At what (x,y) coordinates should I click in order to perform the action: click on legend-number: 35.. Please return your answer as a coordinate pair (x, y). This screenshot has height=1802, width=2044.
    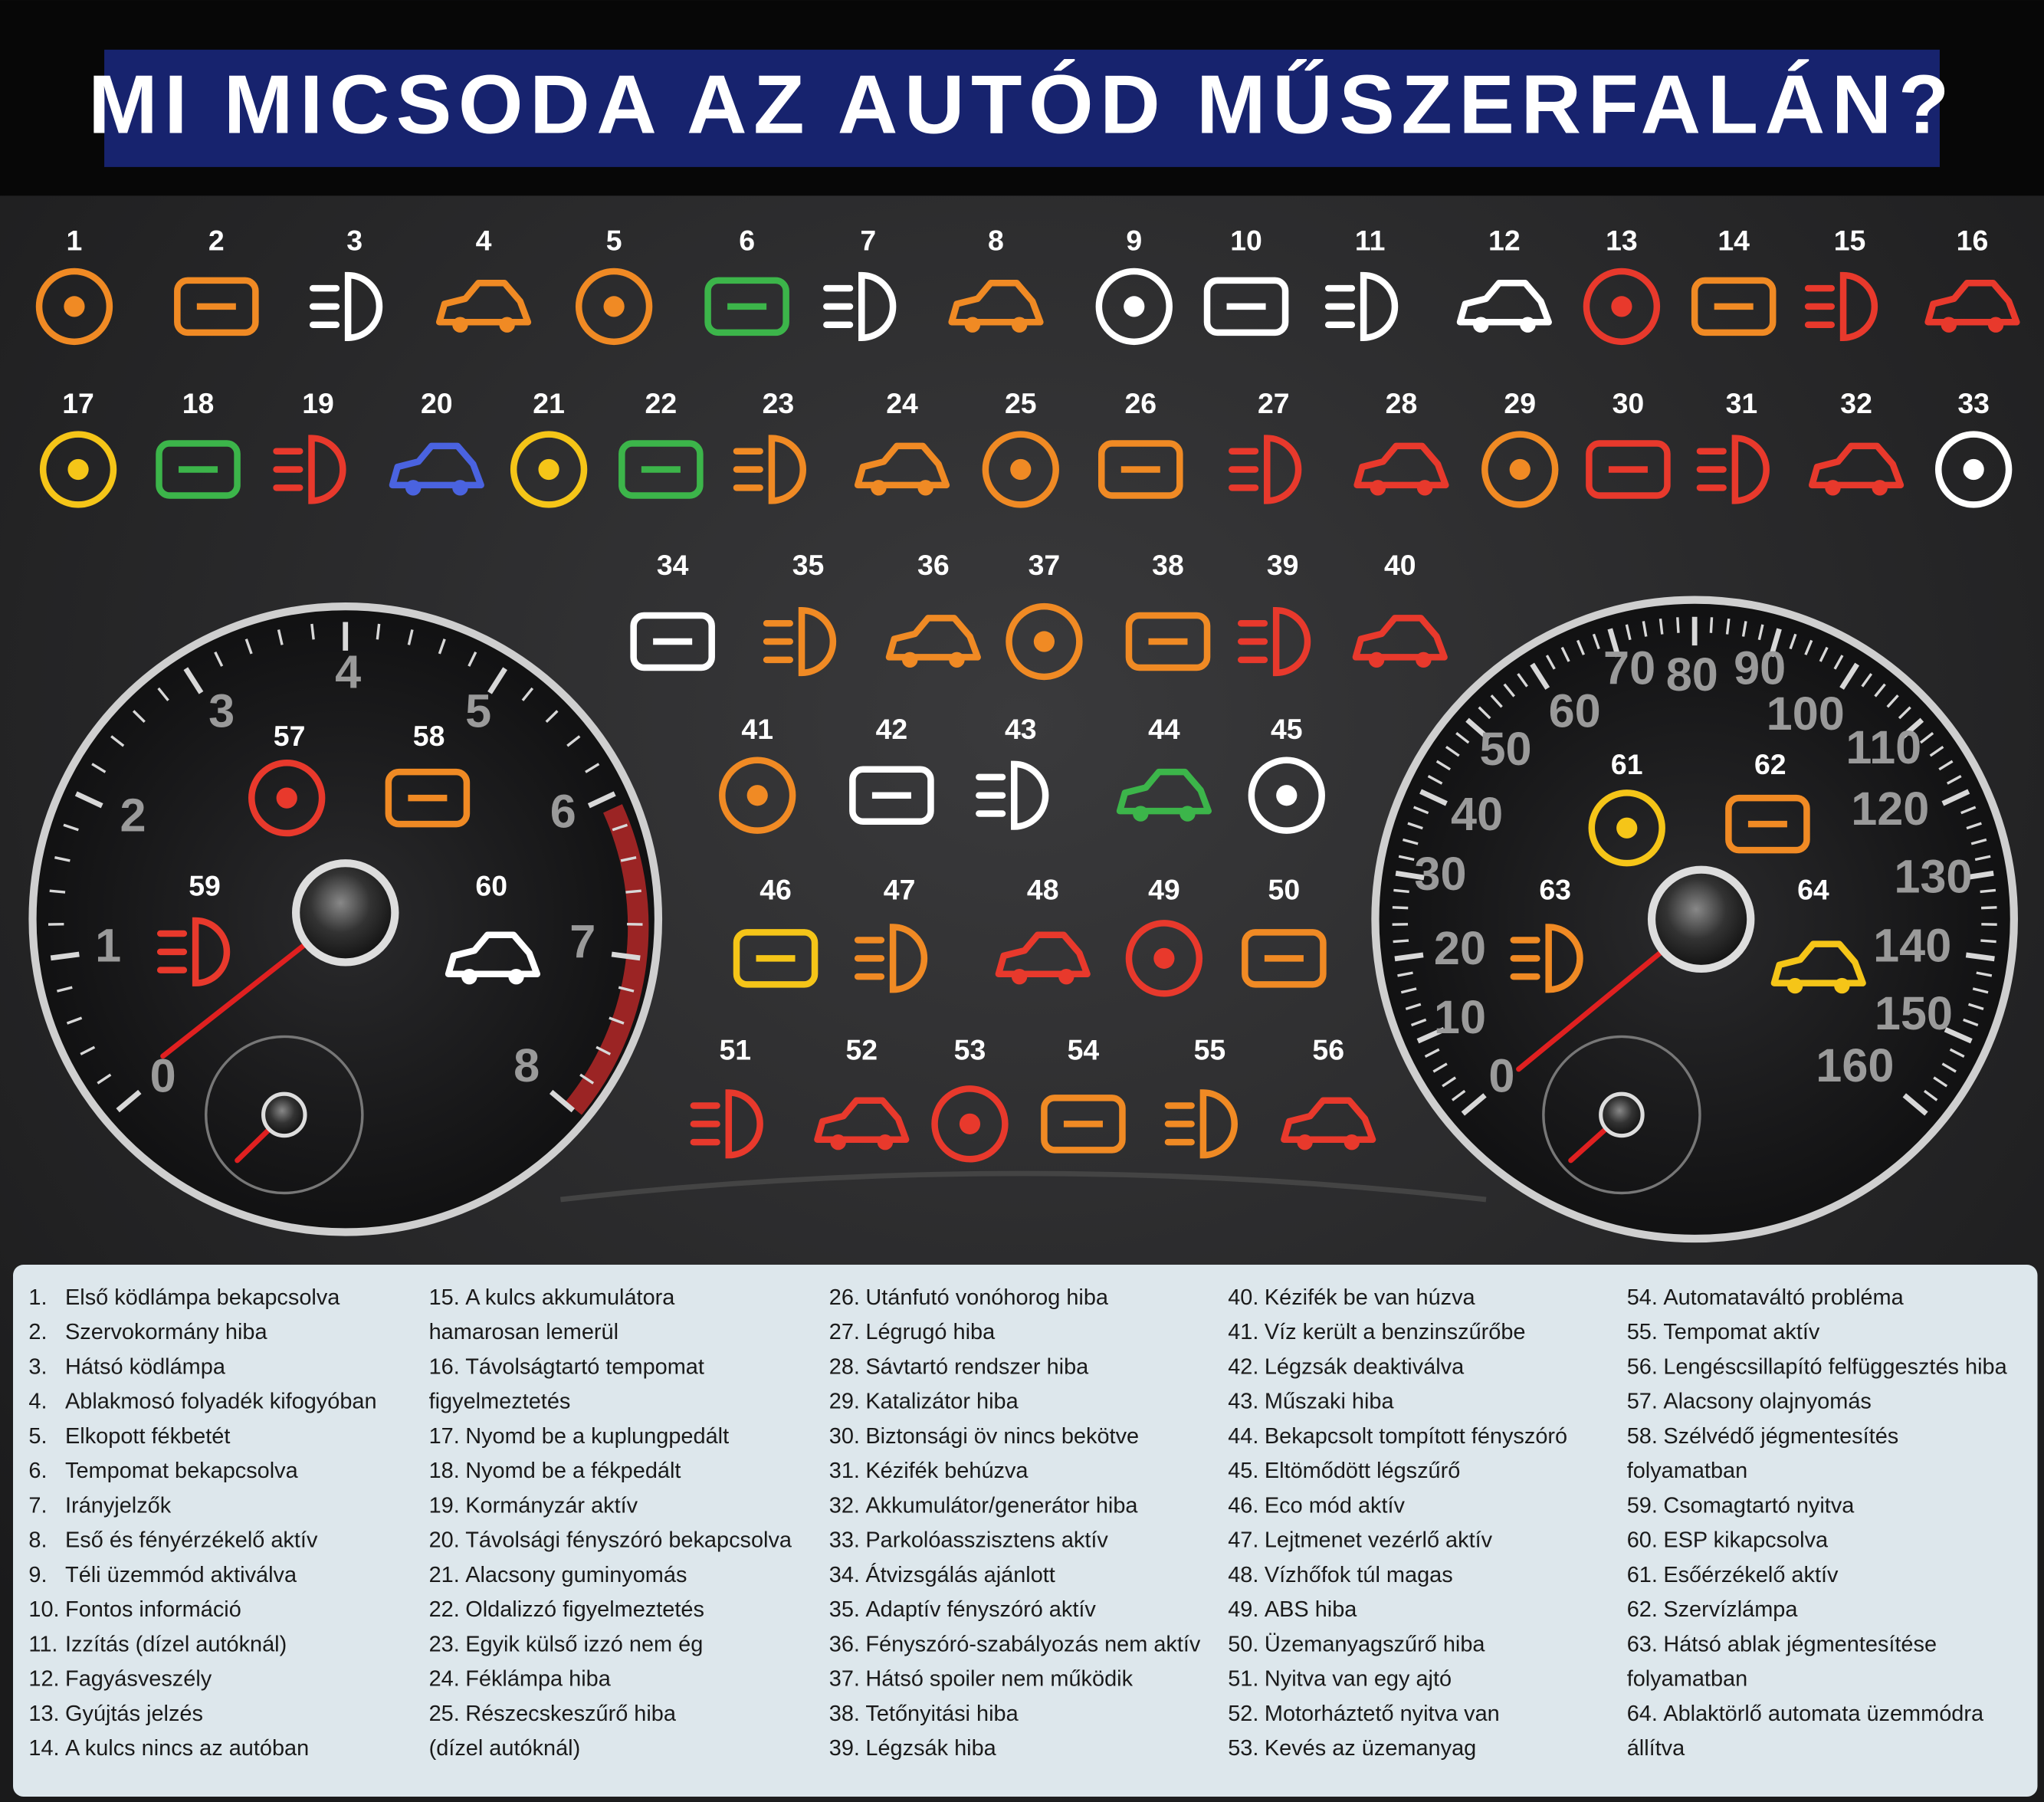
    Looking at the image, I should click on (845, 1609).